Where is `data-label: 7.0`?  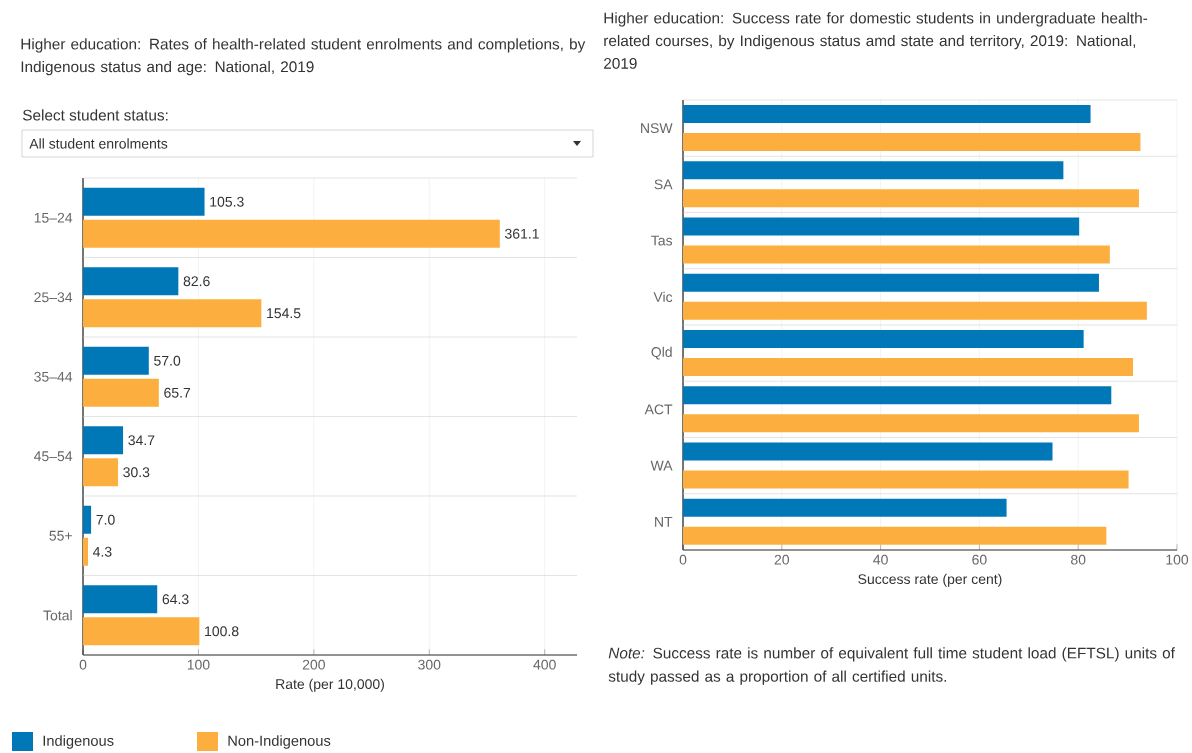
data-label: 7.0 is located at coordinates (105, 519).